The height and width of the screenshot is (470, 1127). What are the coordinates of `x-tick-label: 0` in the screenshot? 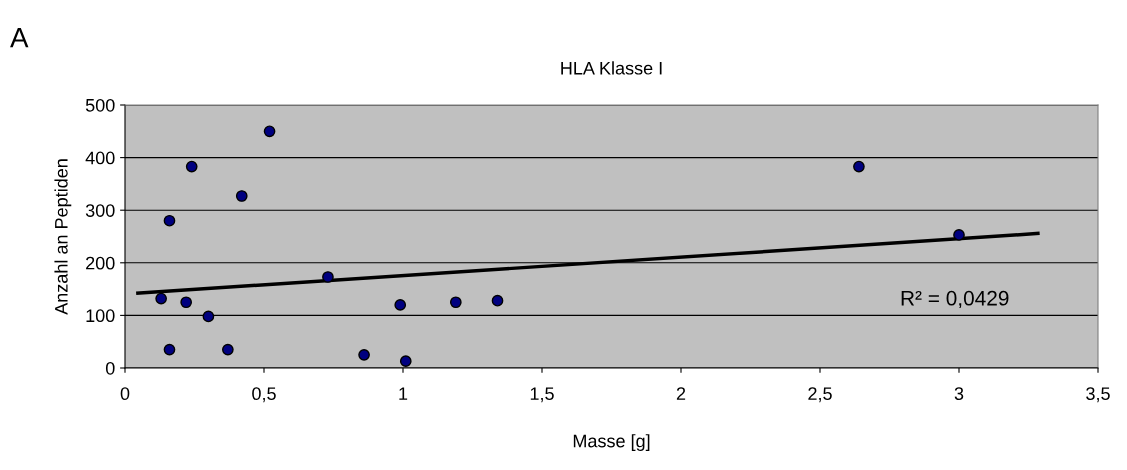 It's located at (125, 394).